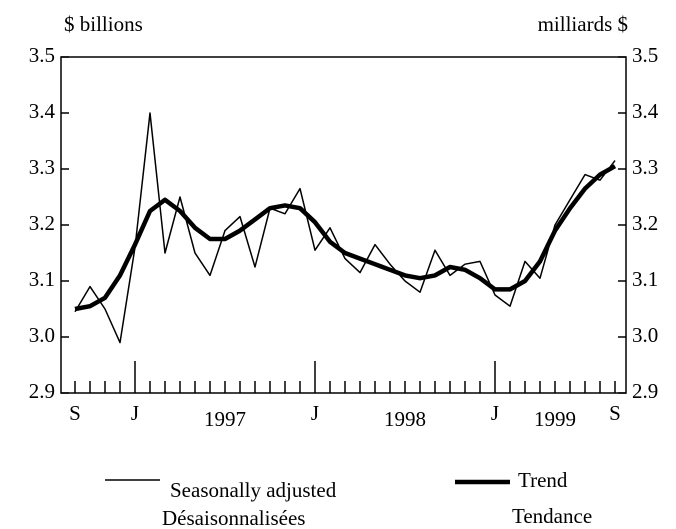  Describe the element at coordinates (253, 490) in the screenshot. I see `legend-label: Seasonally adjusted` at that location.